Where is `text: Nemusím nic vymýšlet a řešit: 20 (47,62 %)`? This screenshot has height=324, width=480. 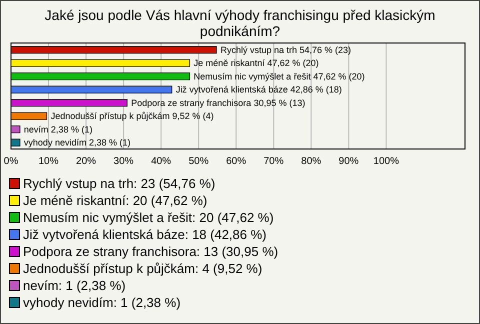 text: Nemusím nic vymýšlet a řešit: 20 (47,62 %) is located at coordinates (148, 217).